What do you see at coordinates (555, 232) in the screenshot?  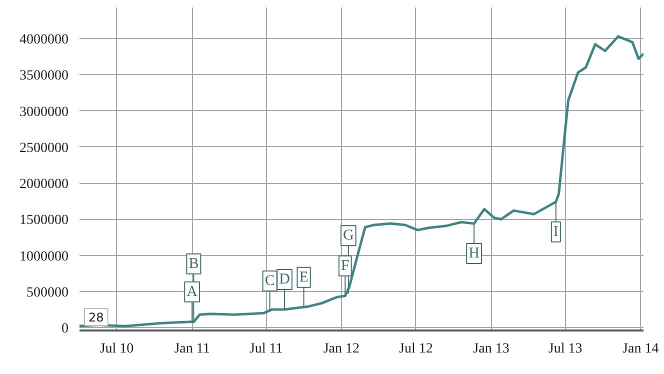 I see `annotation: I` at bounding box center [555, 232].